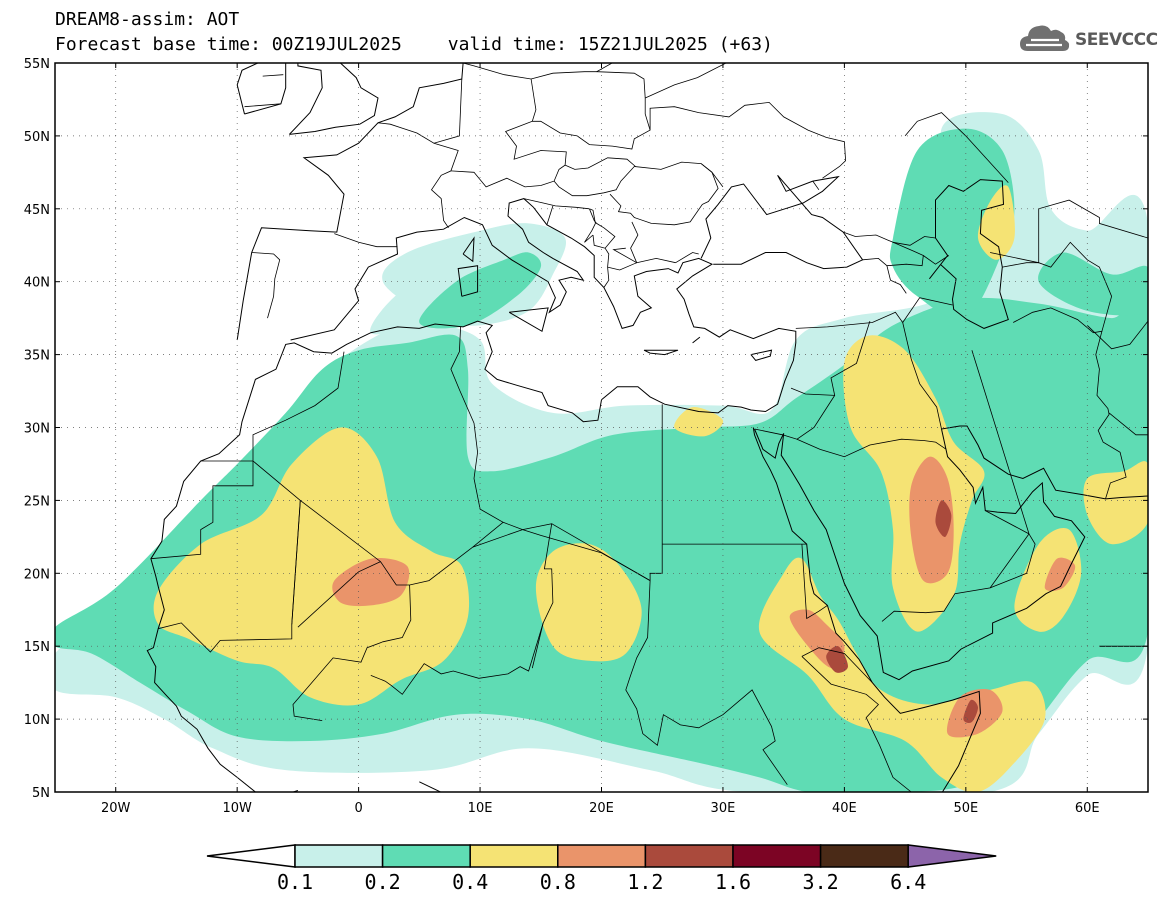 This screenshot has width=1165, height=905. What do you see at coordinates (470, 882) in the screenshot?
I see `colorbar-level-label: 0.4` at bounding box center [470, 882].